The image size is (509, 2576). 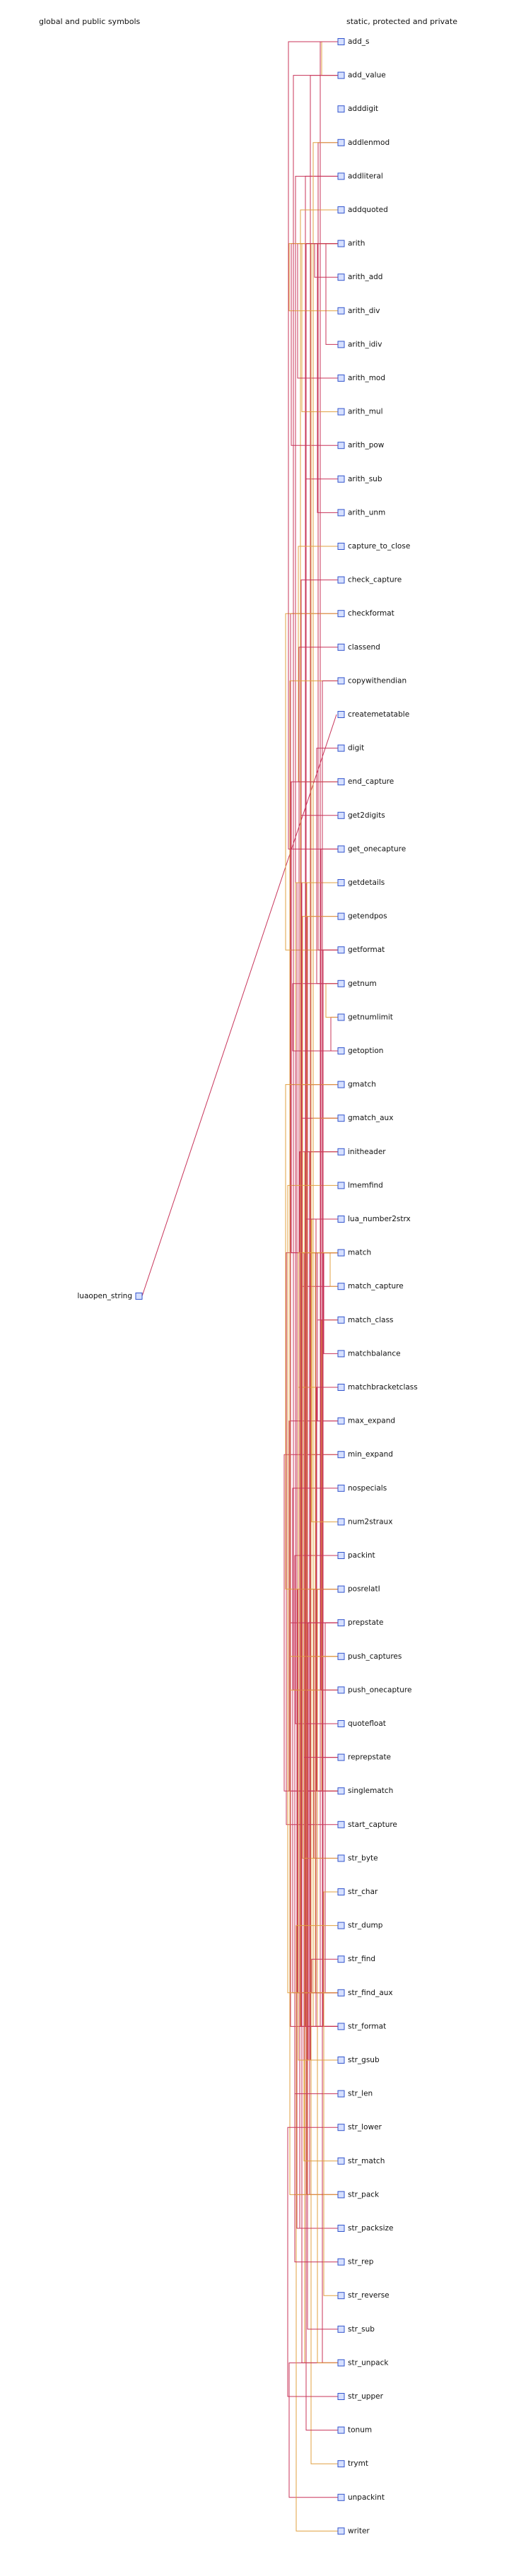 I want to click on call-edge-getoption-to-getnum, so click(x=315, y=1017).